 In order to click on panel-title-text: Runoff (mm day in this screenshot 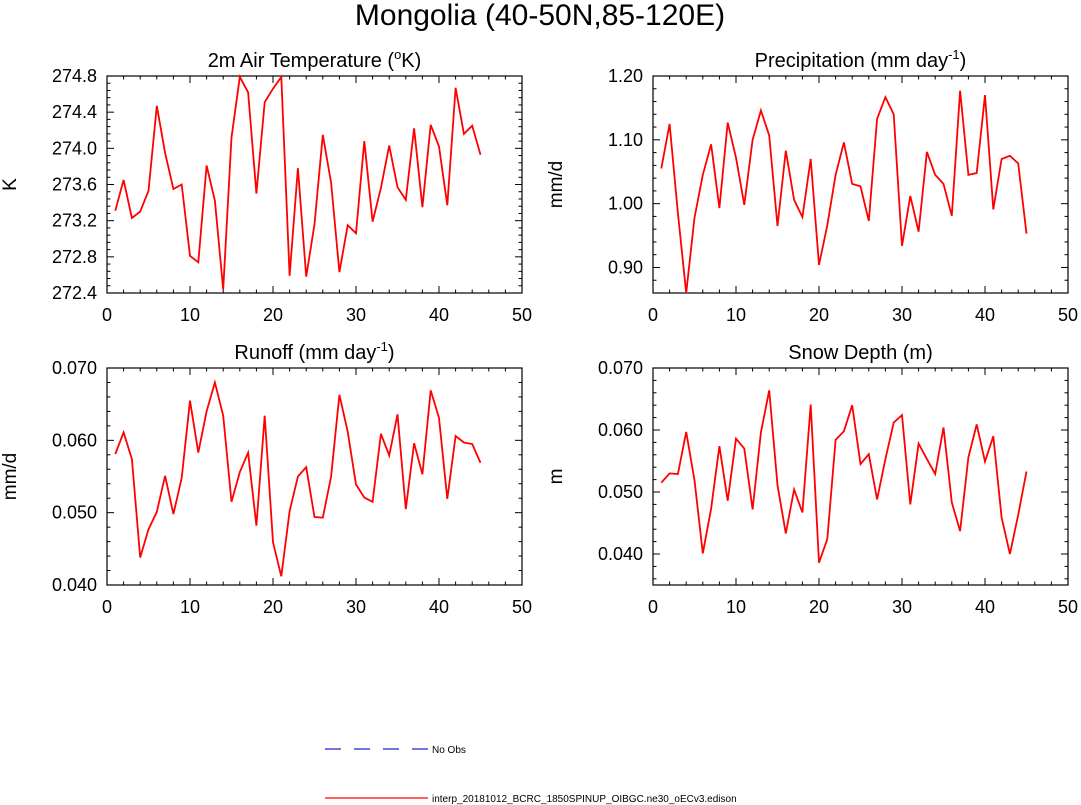, I will do `click(305, 353)`.